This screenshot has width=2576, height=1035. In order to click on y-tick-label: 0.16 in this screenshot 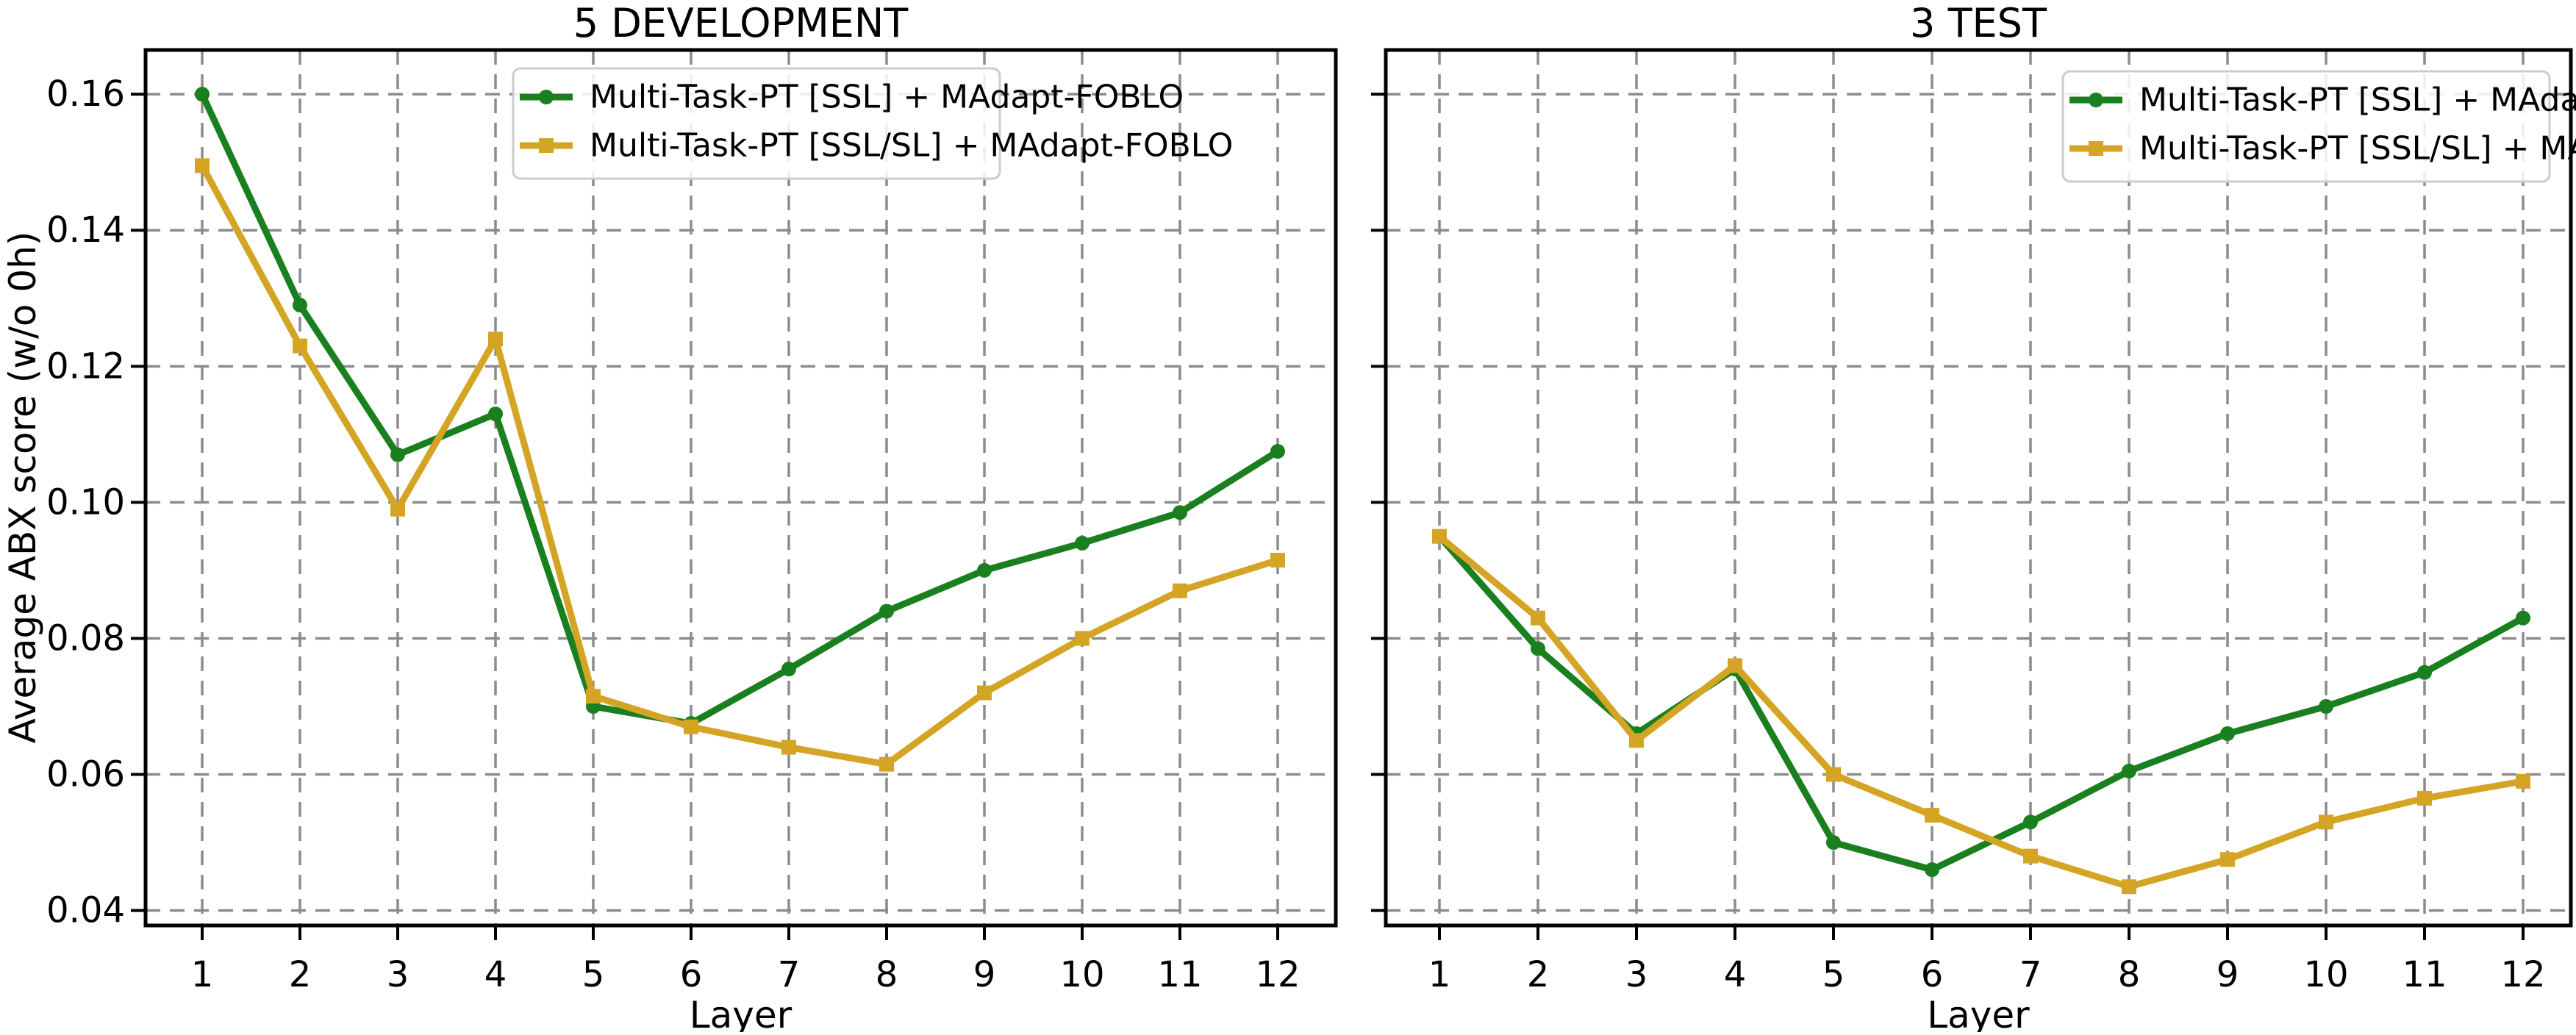, I will do `click(85, 94)`.